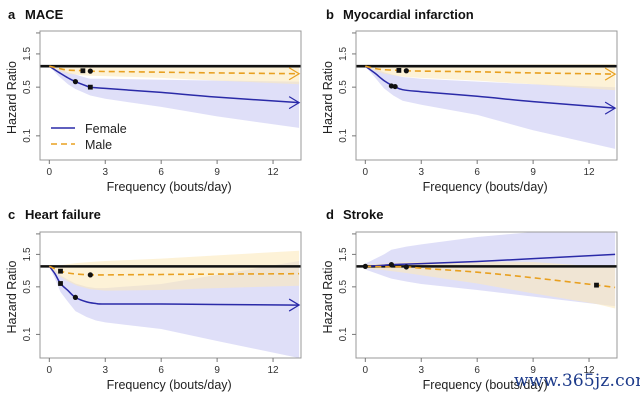 The height and width of the screenshot is (400, 640). What do you see at coordinates (89, 137) in the screenshot?
I see `legend: Female Male` at bounding box center [89, 137].